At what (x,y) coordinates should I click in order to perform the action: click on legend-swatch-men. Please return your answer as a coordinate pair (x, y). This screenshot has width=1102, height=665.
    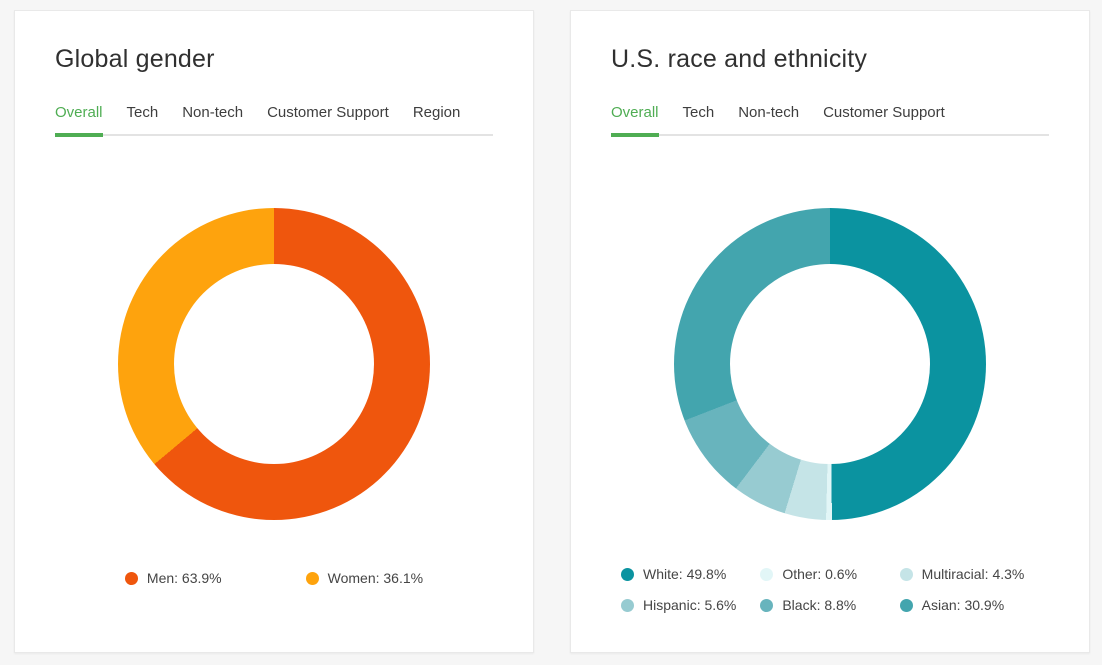
    Looking at the image, I should click on (131, 578).